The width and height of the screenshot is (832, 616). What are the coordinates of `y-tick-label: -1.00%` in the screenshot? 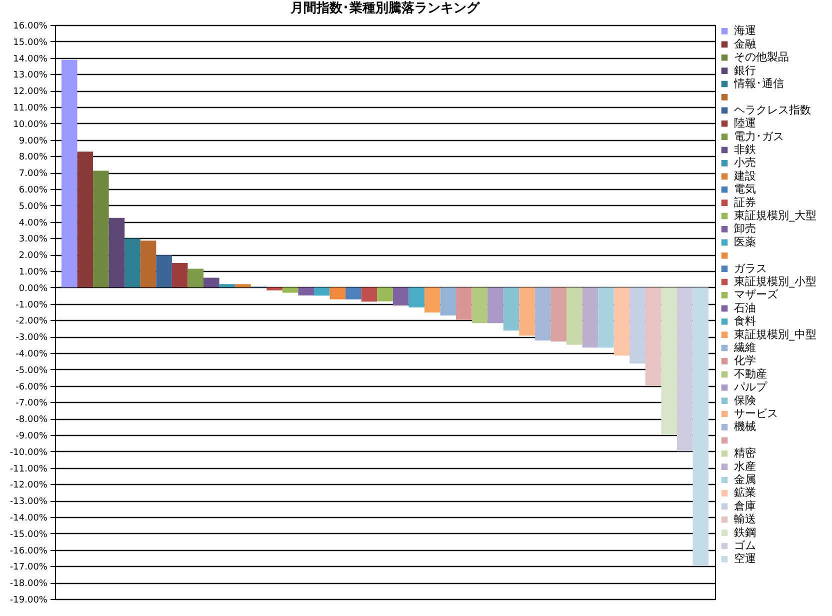 It's located at (32, 305).